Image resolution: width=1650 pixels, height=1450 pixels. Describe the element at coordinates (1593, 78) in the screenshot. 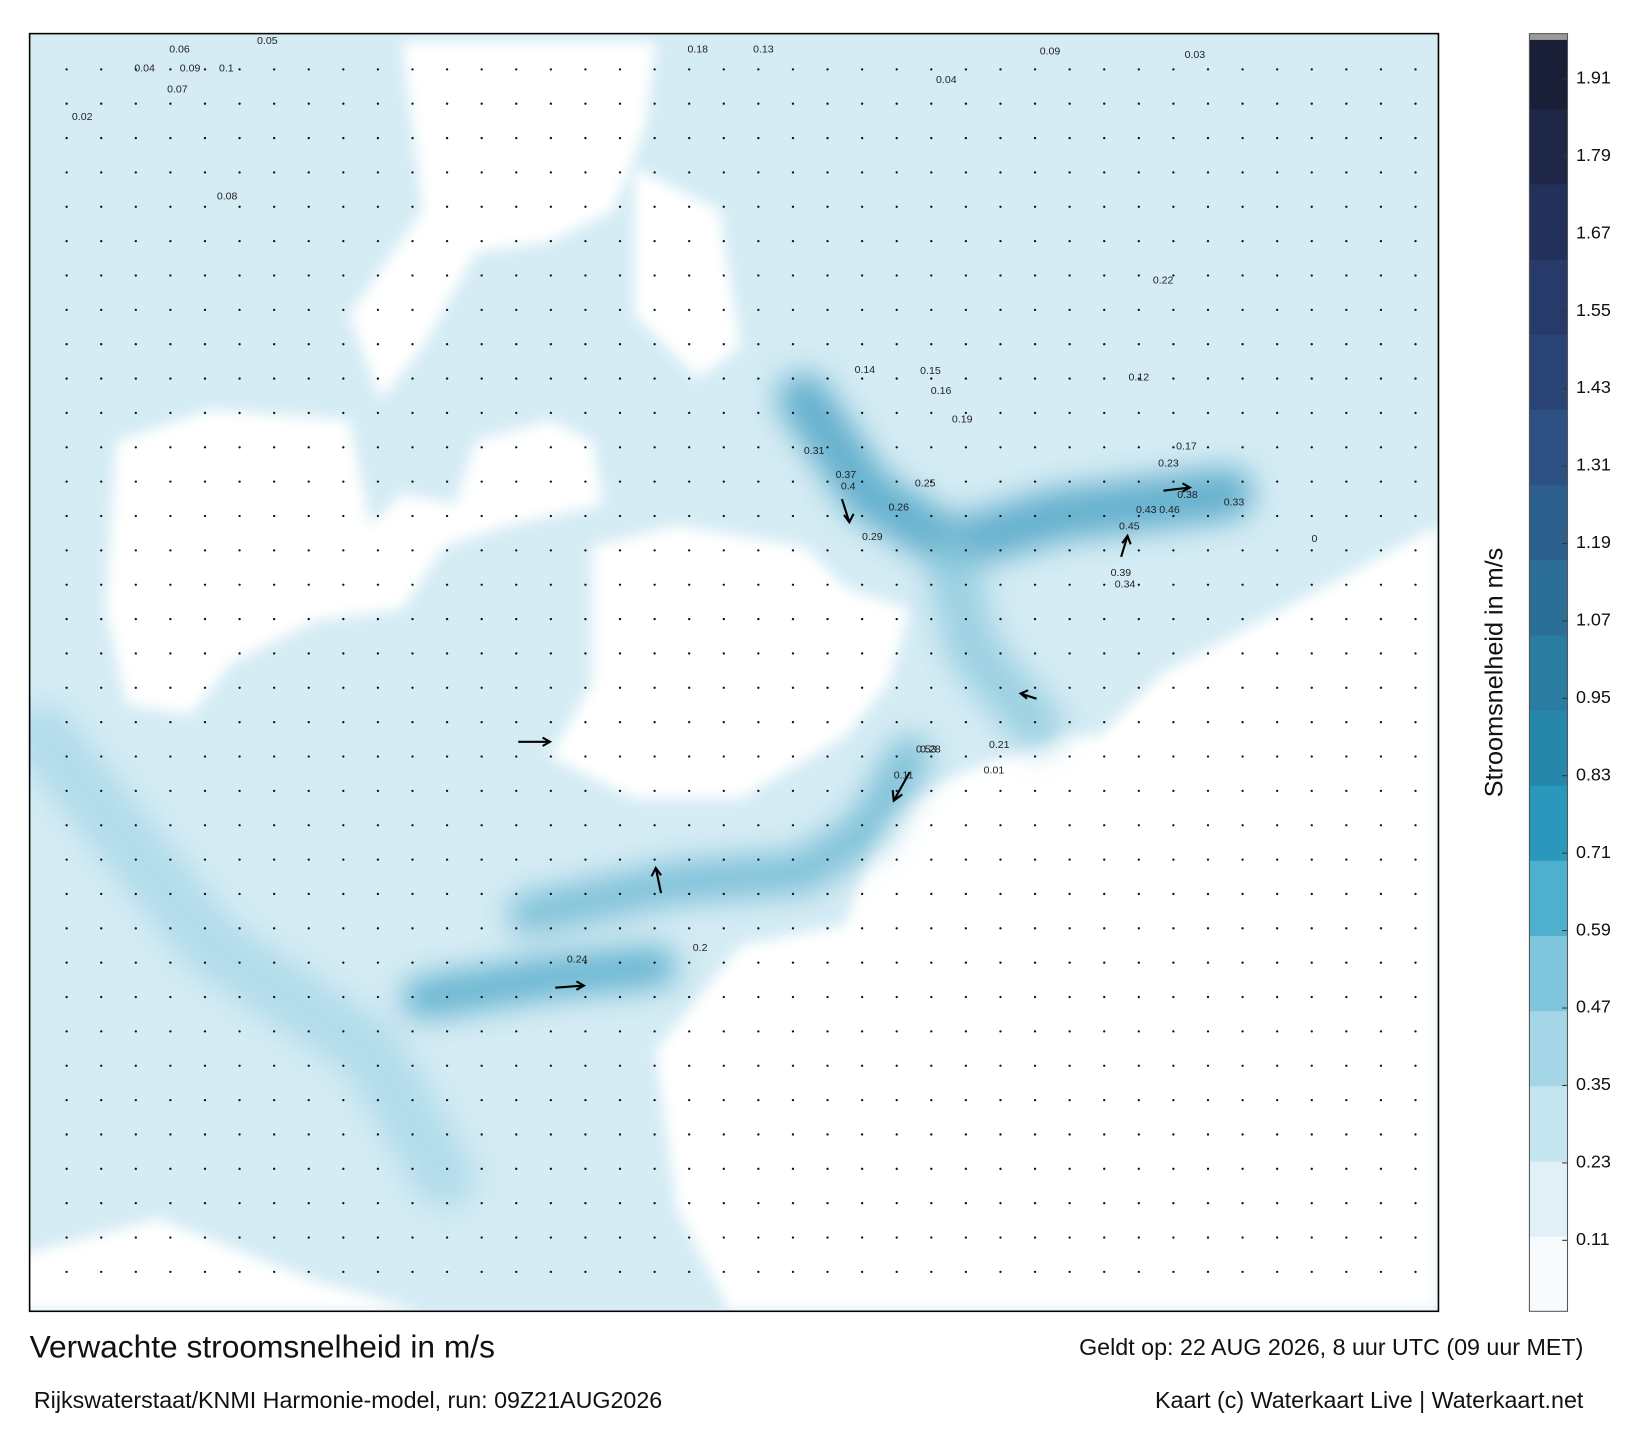

I see `colorbar-tick-label: 1.91` at that location.